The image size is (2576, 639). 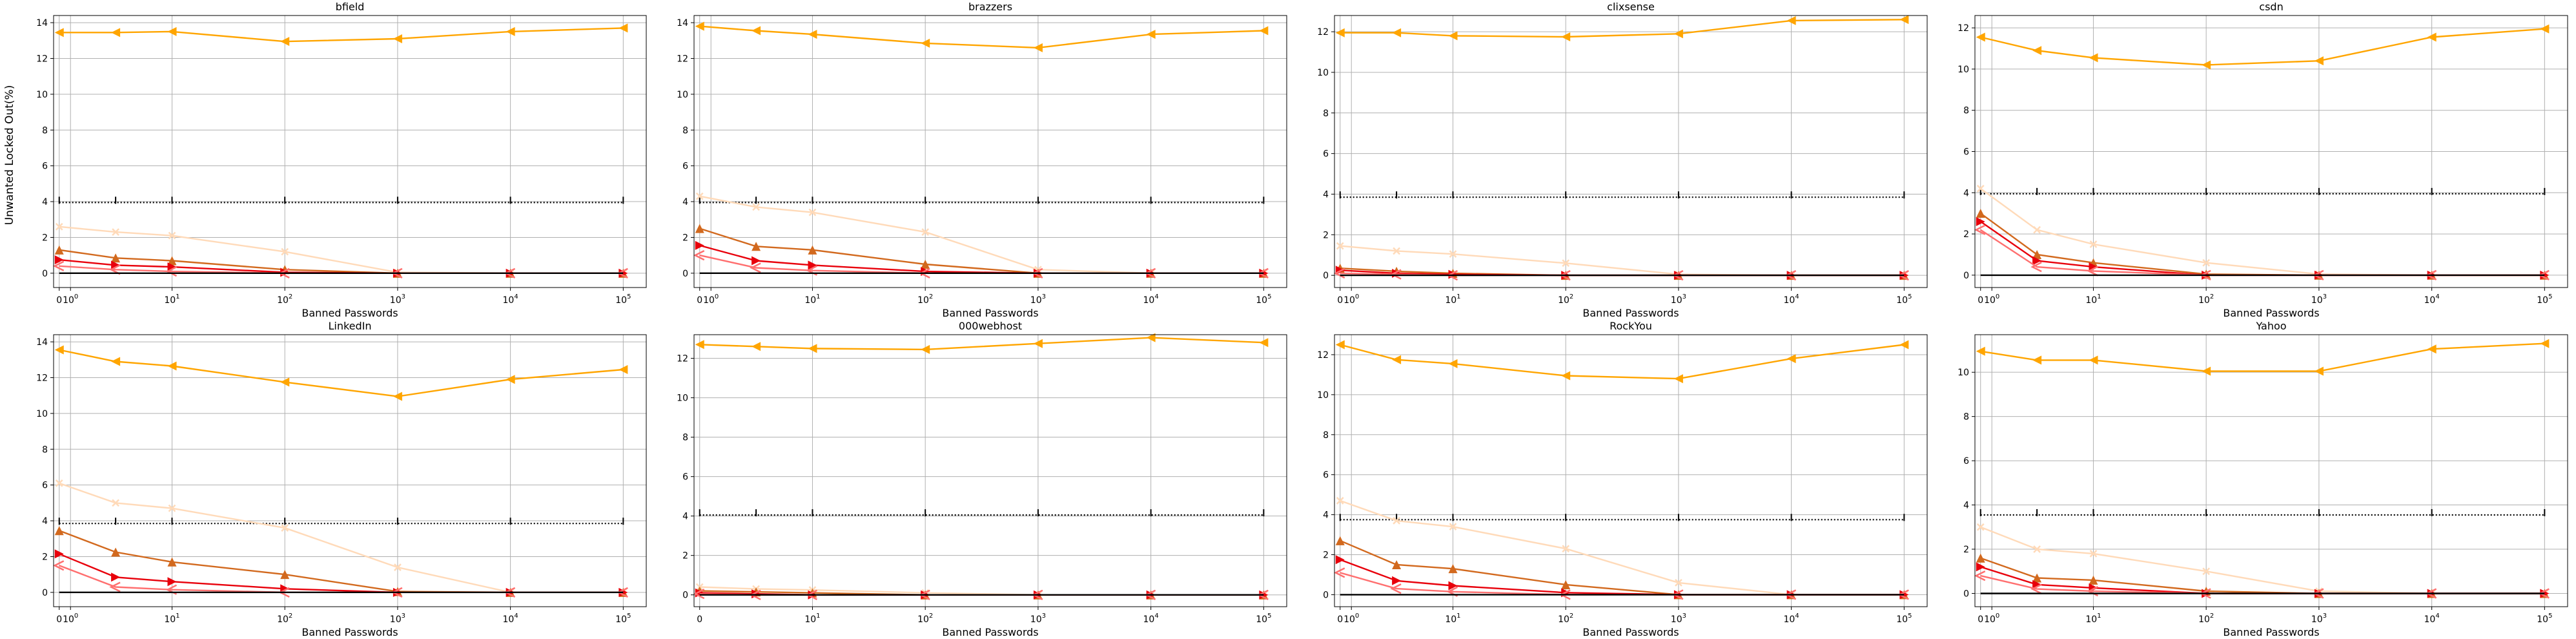 What do you see at coordinates (1631, 470) in the screenshot?
I see `axes-frame` at bounding box center [1631, 470].